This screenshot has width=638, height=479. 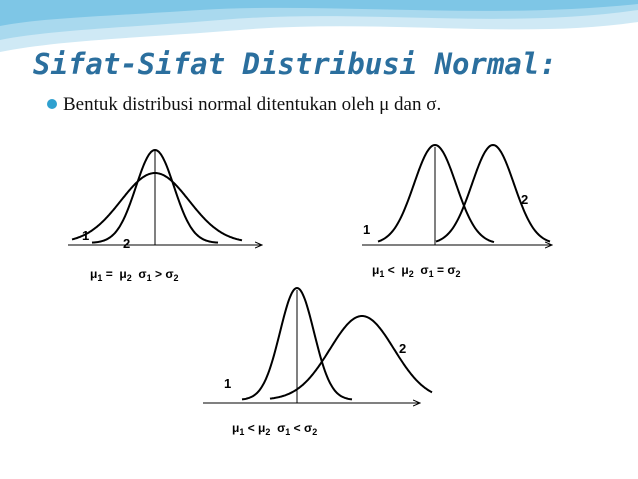 What do you see at coordinates (295, 64) in the screenshot?
I see `title: Sifat-Sifat Distribusi Normal:` at bounding box center [295, 64].